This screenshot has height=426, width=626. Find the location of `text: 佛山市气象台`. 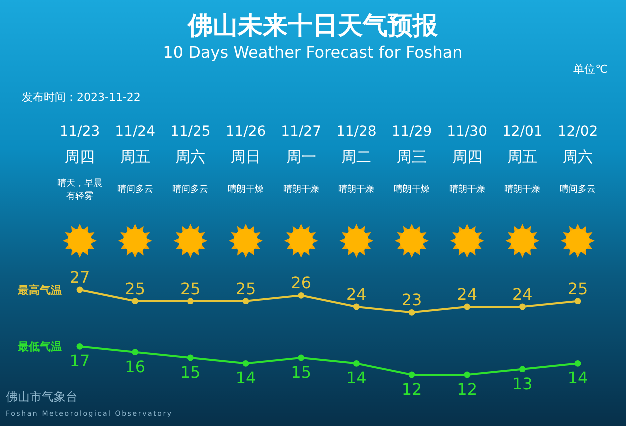

text: 佛山市气象台 is located at coordinates (42, 397).